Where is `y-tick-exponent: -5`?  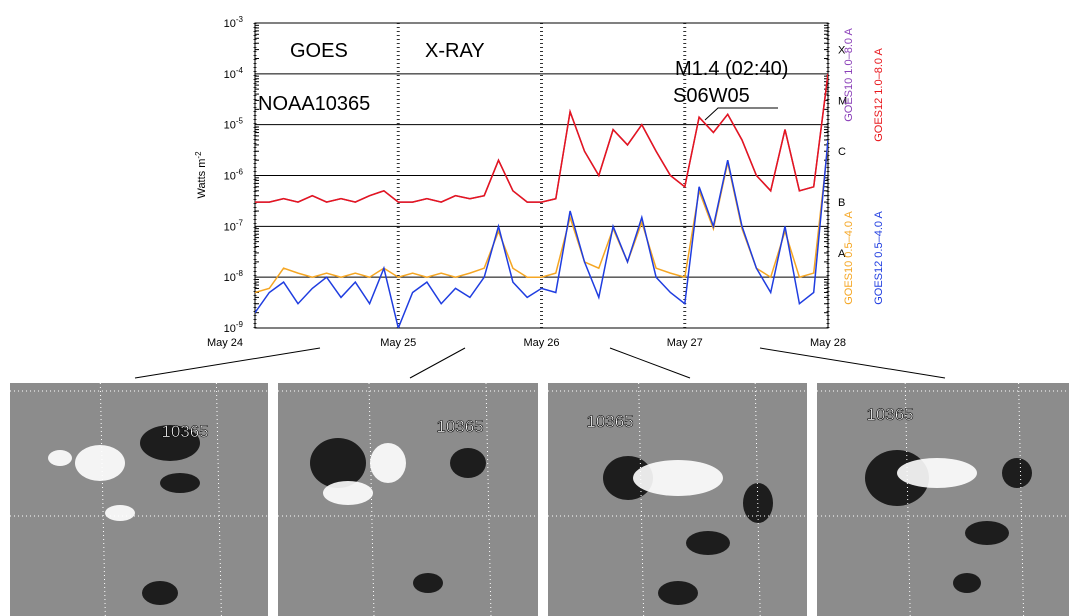
y-tick-exponent: -5 is located at coordinates (240, 121).